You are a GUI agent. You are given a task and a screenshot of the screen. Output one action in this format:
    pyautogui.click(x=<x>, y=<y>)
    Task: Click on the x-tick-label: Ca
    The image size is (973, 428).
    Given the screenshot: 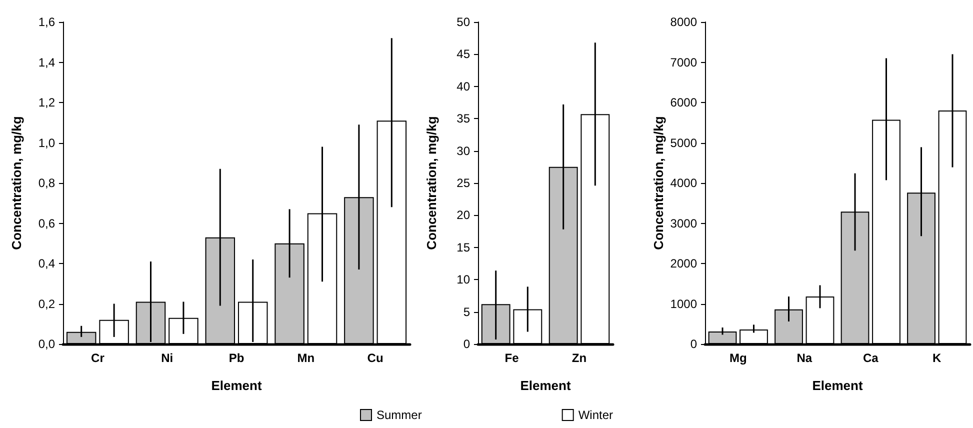 What is the action you would take?
    pyautogui.click(x=870, y=358)
    